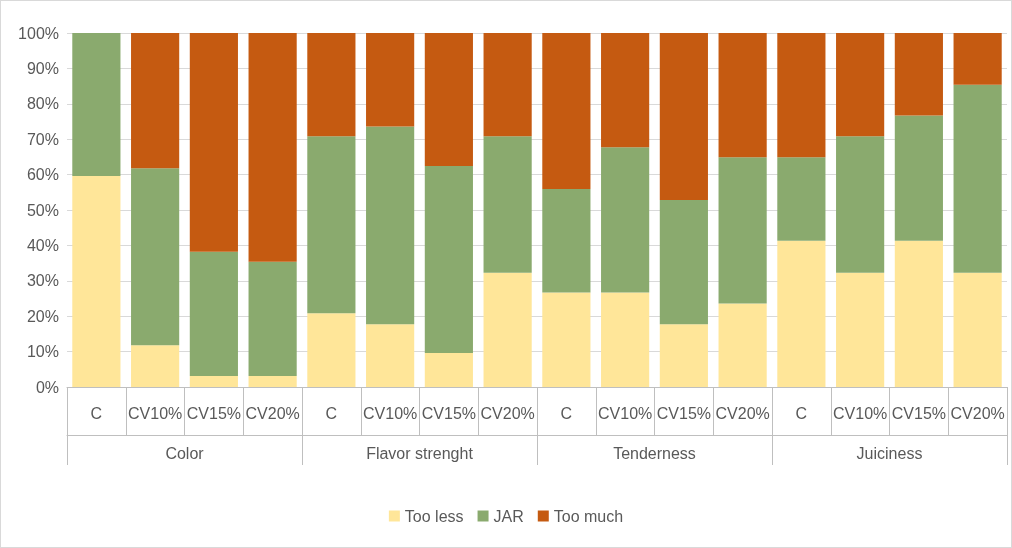 This screenshot has height=548, width=1012. Describe the element at coordinates (654, 453) in the screenshot. I see `text: Tenderness` at that location.